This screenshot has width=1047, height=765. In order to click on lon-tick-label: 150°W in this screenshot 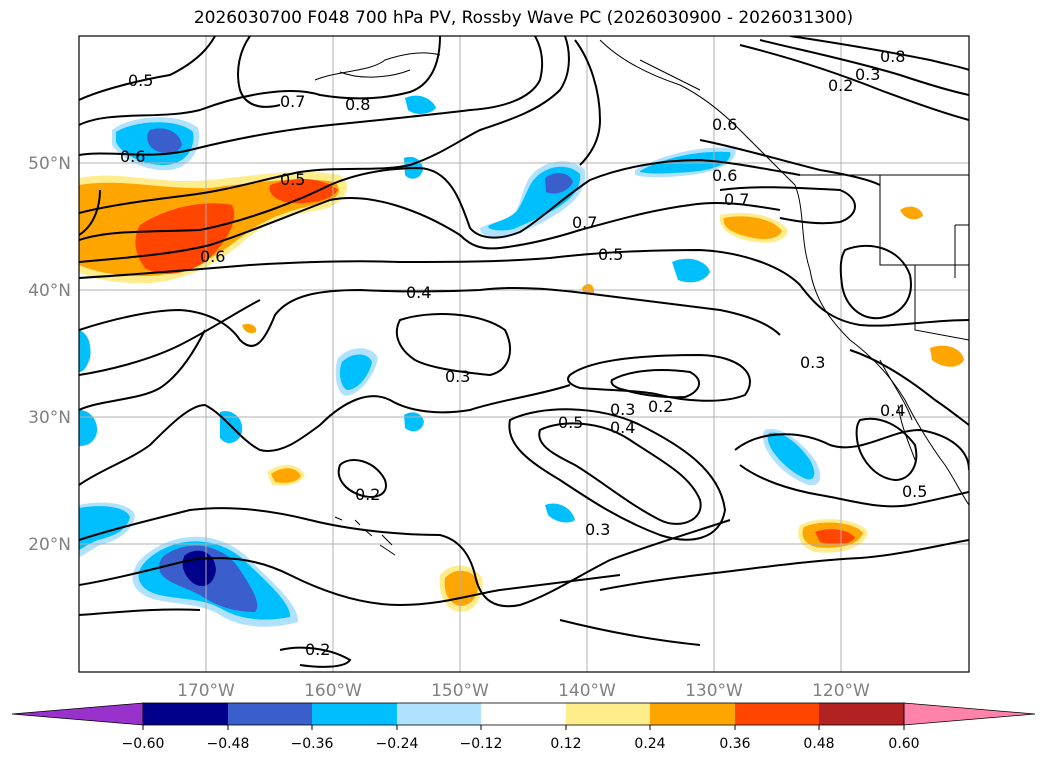, I will do `click(460, 691)`.